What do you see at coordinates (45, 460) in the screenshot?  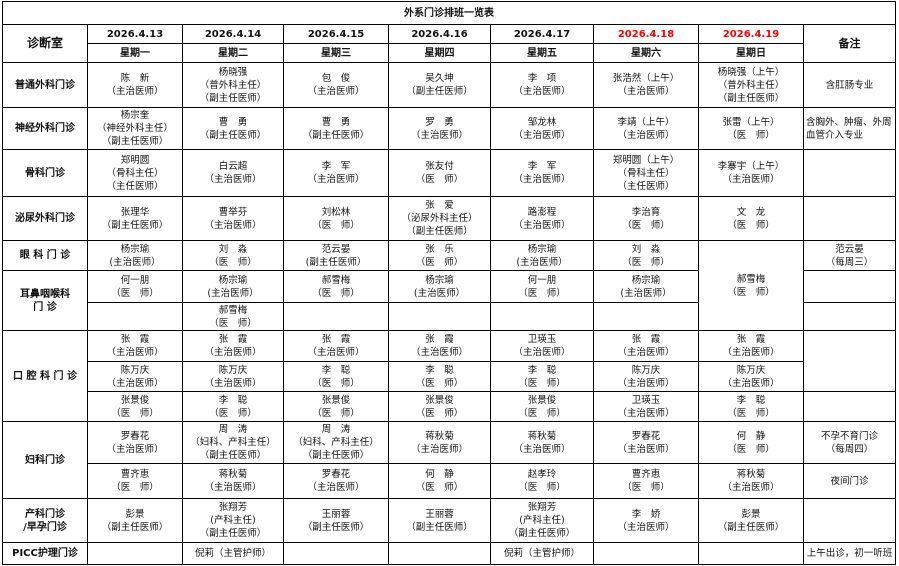 I see `department-name: 妇科门诊` at bounding box center [45, 460].